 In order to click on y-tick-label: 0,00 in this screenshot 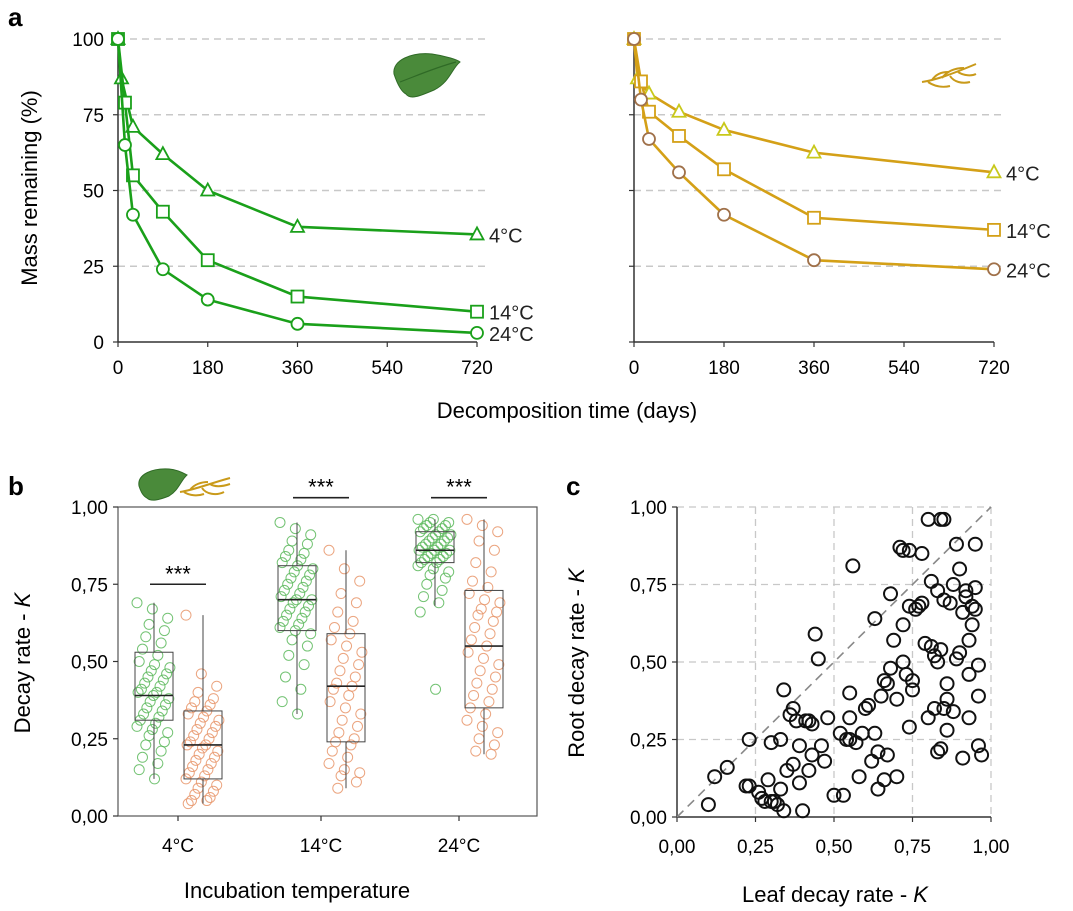, I will do `click(89, 817)`.